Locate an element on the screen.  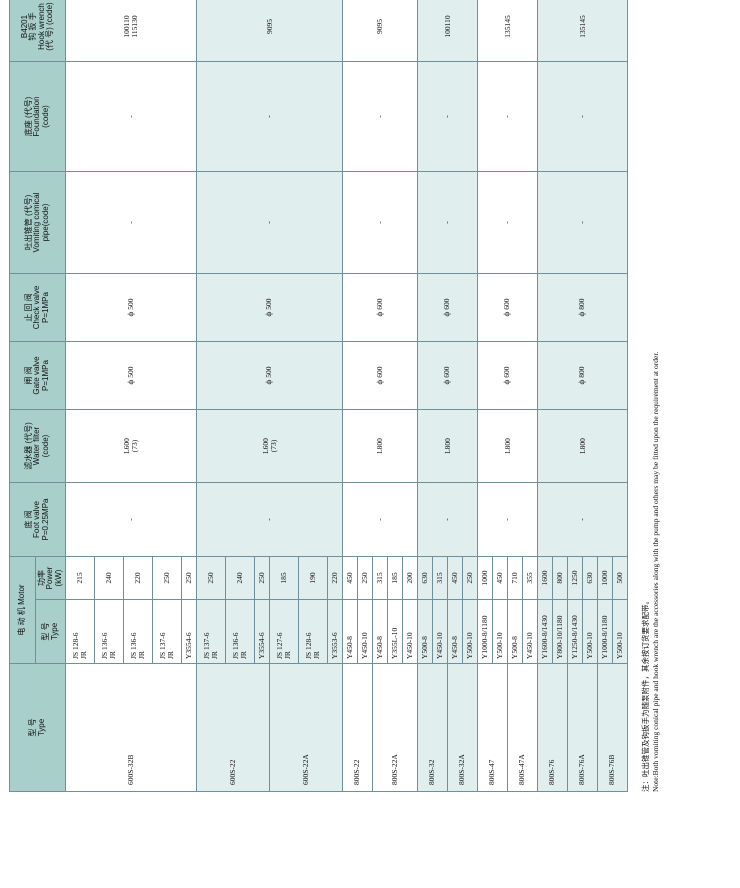
model-cell: 800S-47A is located at coordinates (522, 727).